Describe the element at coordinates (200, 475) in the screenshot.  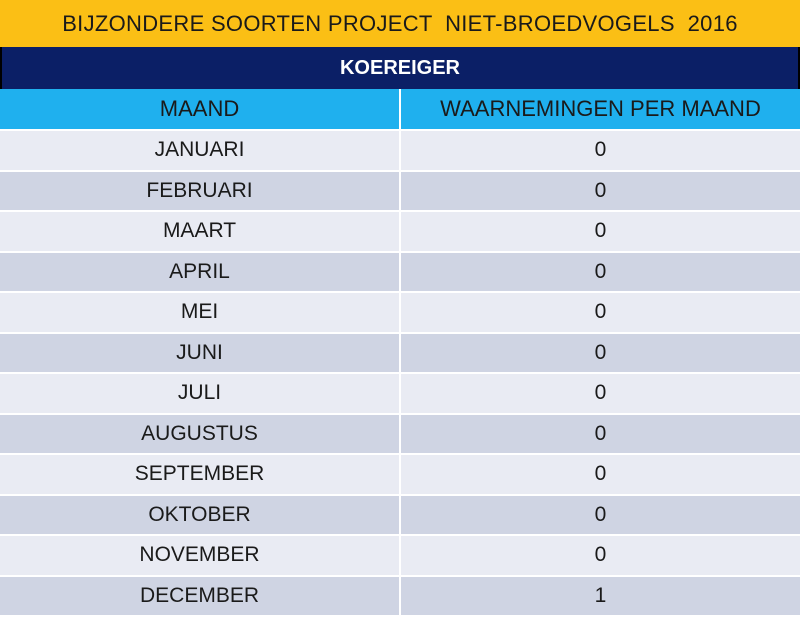
I see `month-cell: SEPTEMBER` at that location.